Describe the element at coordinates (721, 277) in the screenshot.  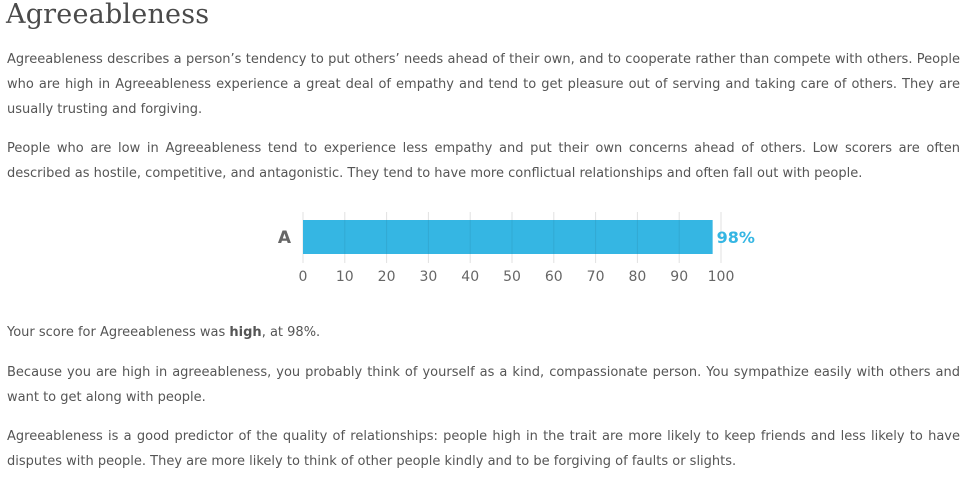
I see `x-tick-label: 100` at that location.